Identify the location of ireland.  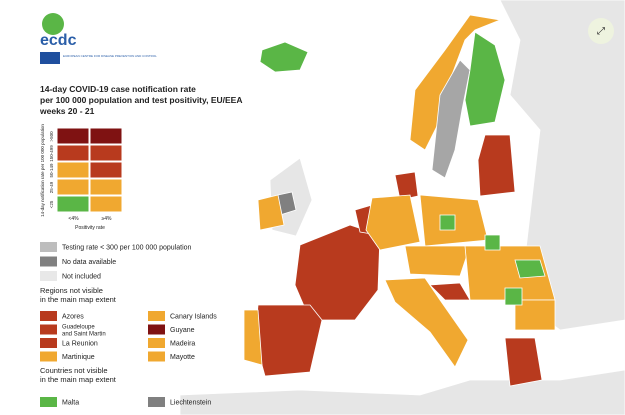
(271, 212).